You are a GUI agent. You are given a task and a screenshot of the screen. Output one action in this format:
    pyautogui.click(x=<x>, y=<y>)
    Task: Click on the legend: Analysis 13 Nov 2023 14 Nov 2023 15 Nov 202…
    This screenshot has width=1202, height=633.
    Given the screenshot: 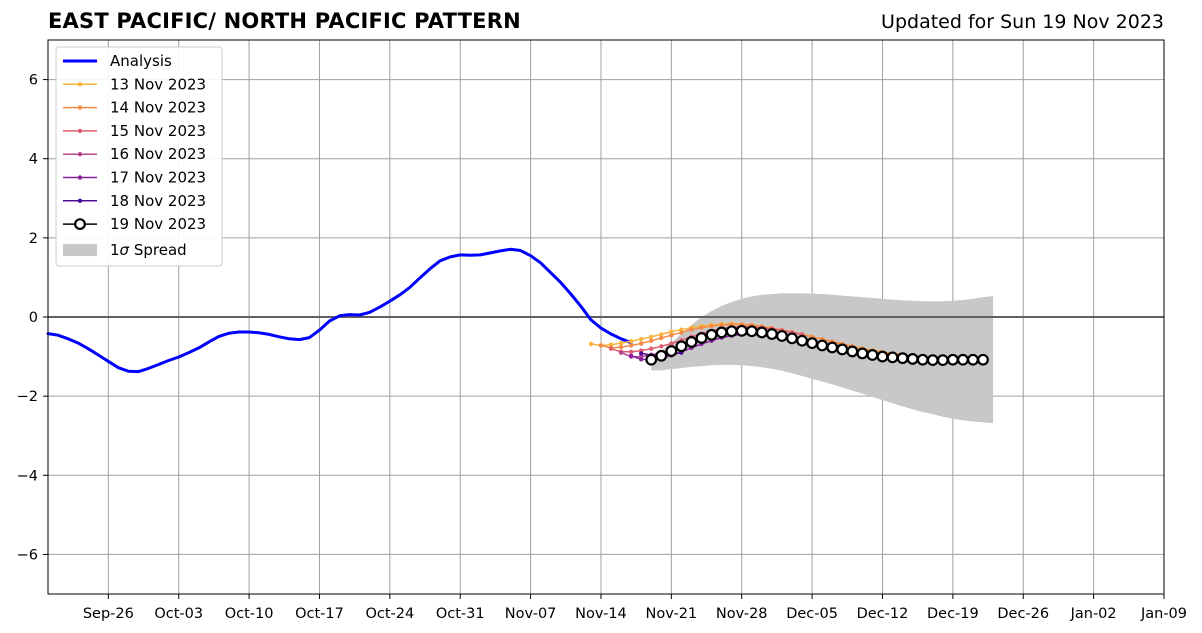 What is the action you would take?
    pyautogui.click(x=139, y=156)
    